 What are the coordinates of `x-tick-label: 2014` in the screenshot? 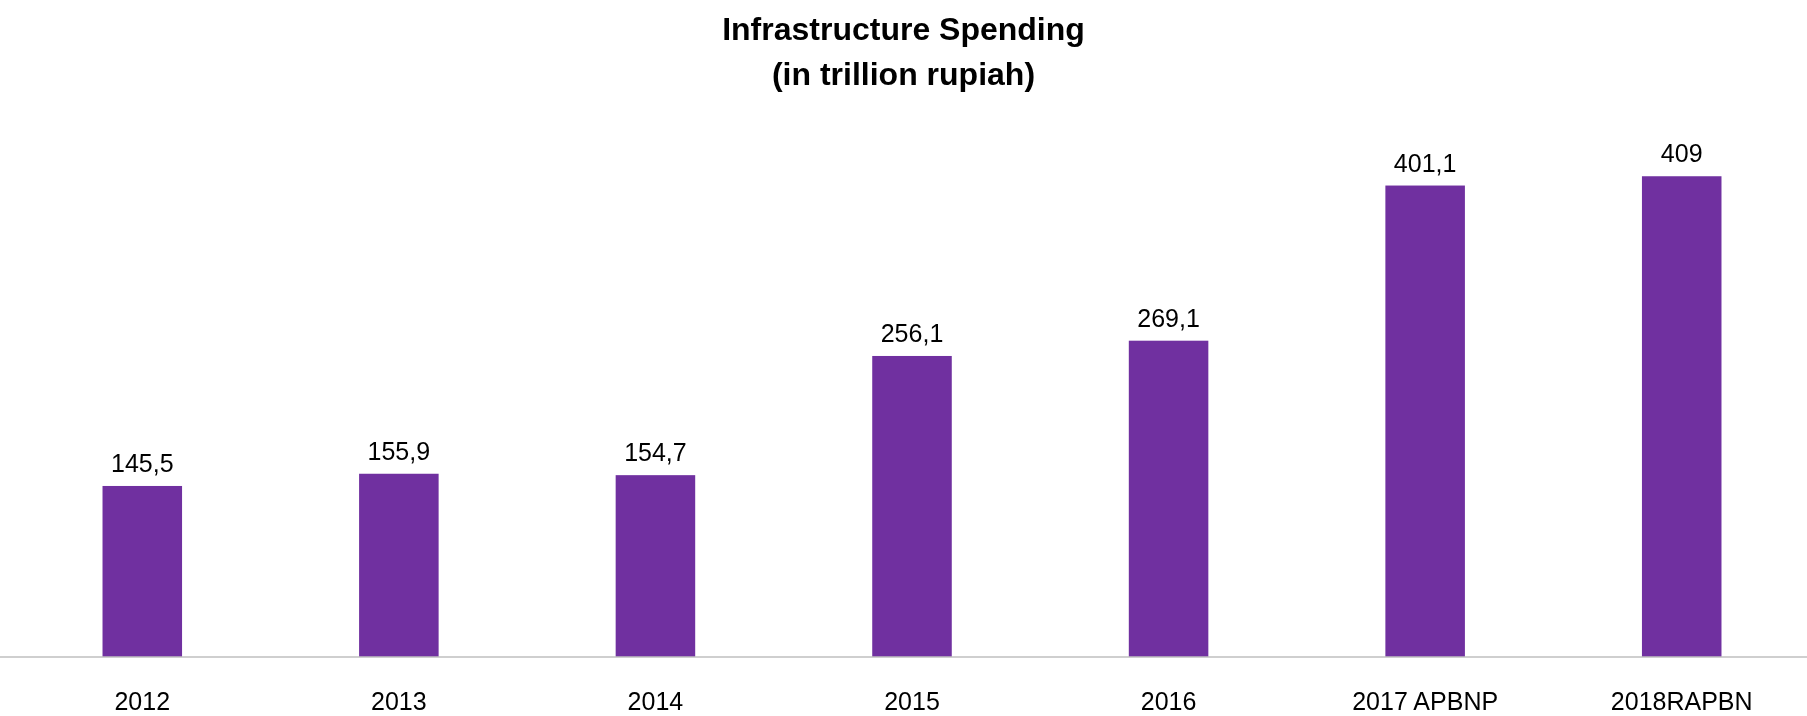 It's located at (655, 701).